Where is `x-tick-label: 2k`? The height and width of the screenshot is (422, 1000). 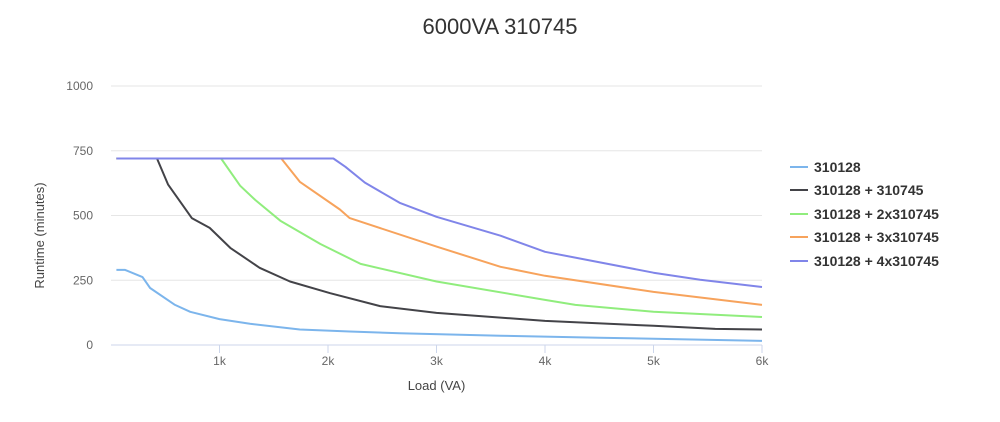 x-tick-label: 2k is located at coordinates (329, 361).